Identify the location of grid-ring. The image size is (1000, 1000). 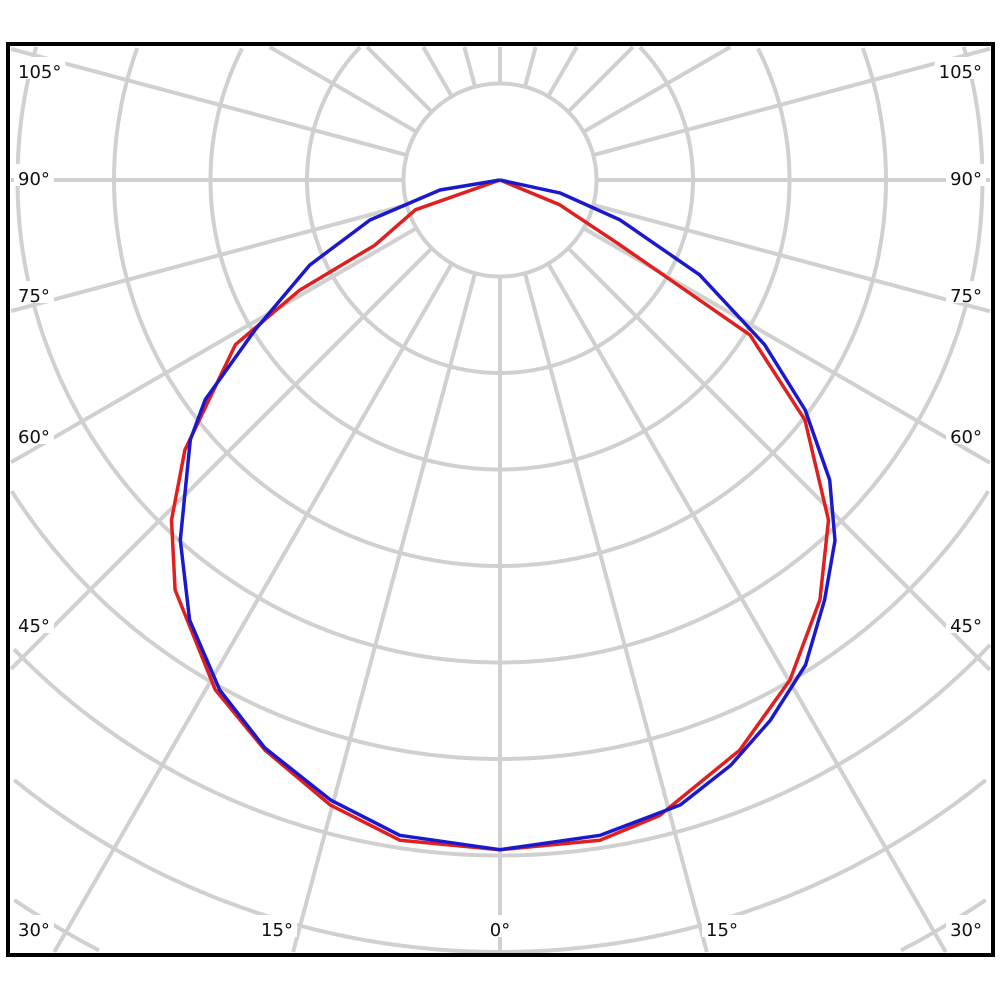
(500, 925).